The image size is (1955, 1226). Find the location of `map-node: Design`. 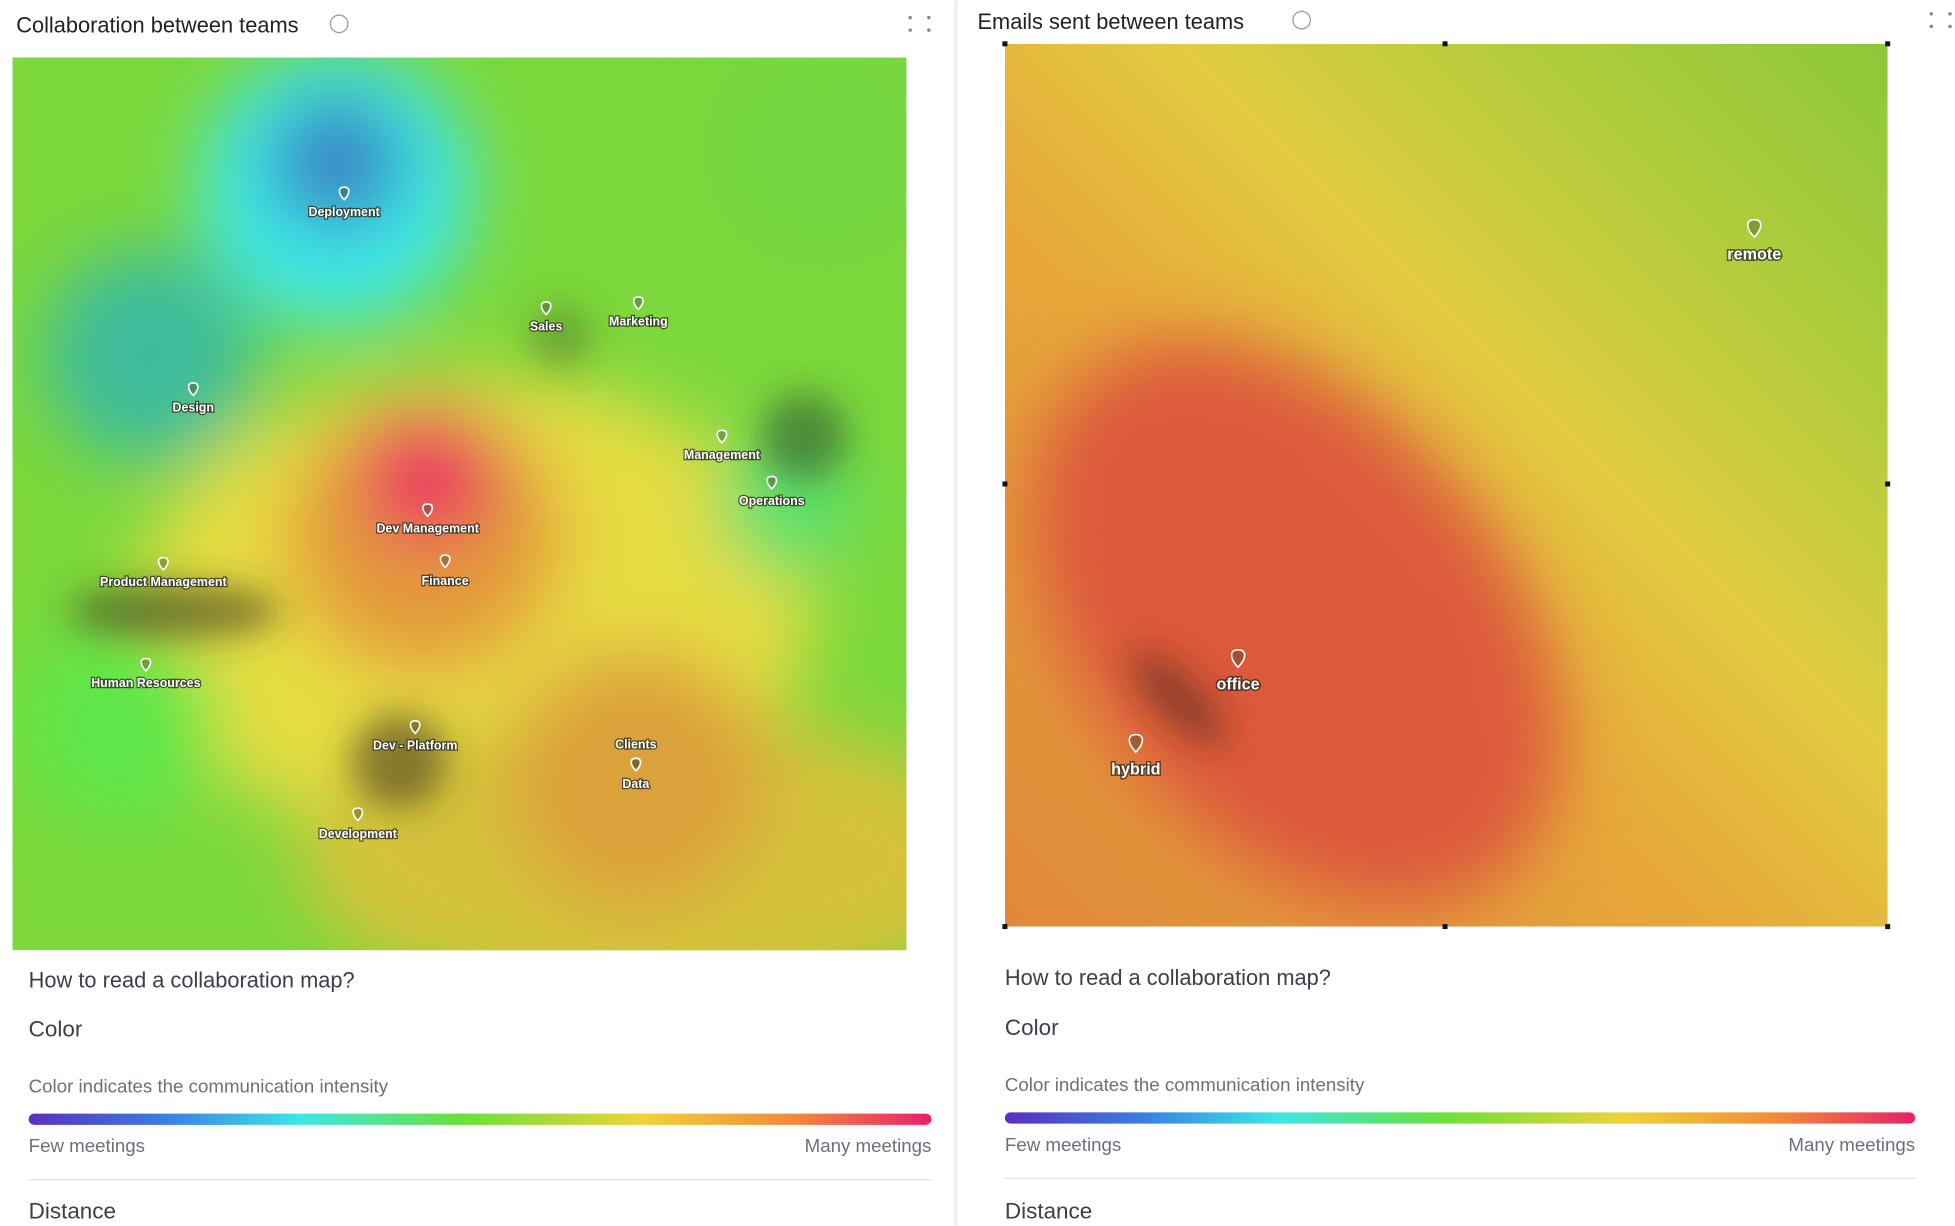

map-node: Design is located at coordinates (193, 399).